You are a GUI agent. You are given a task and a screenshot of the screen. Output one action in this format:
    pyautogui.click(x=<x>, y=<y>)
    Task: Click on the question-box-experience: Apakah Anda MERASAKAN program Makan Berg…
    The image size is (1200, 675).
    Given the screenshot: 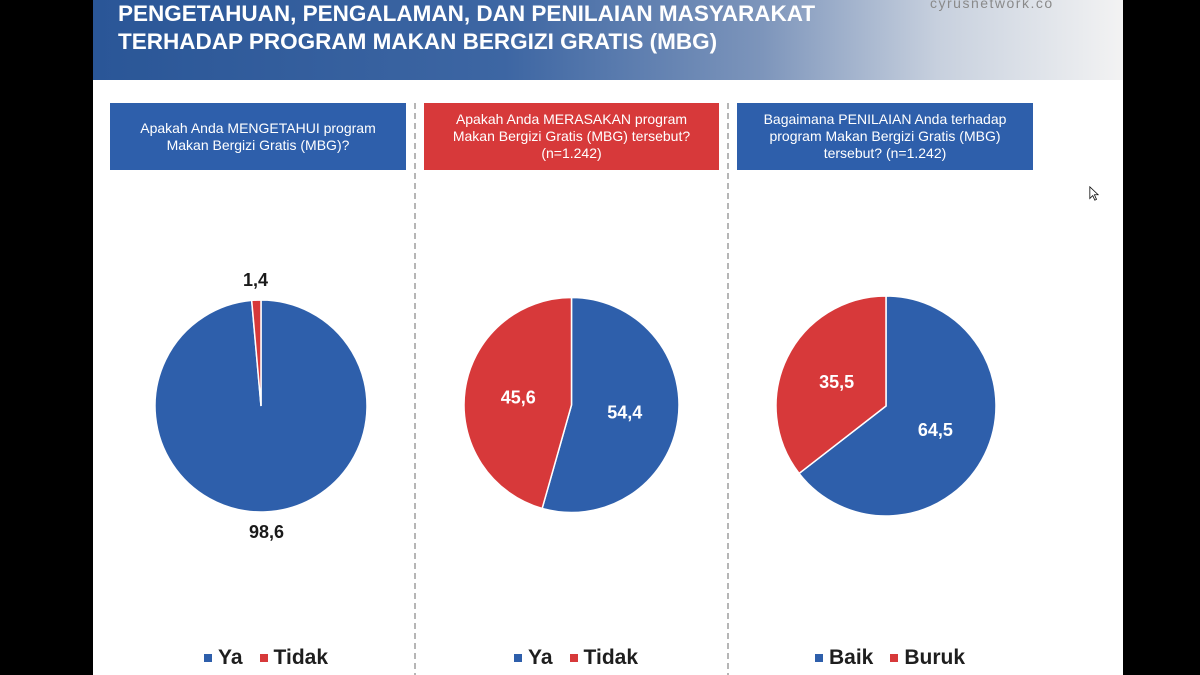 What is the action you would take?
    pyautogui.click(x=571, y=136)
    